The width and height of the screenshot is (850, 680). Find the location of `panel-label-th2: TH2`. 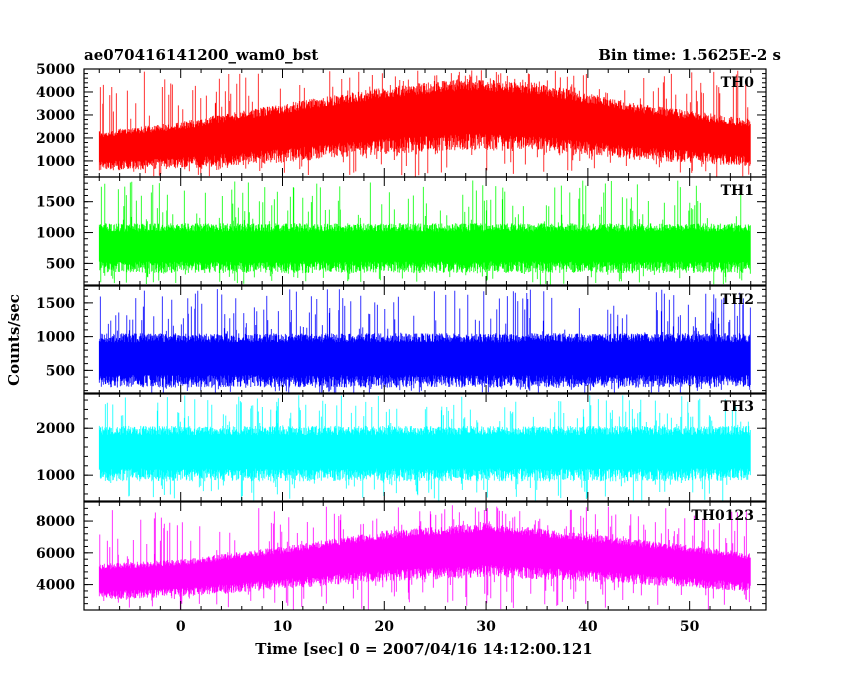

panel-label-th2: TH2 is located at coordinates (737, 300).